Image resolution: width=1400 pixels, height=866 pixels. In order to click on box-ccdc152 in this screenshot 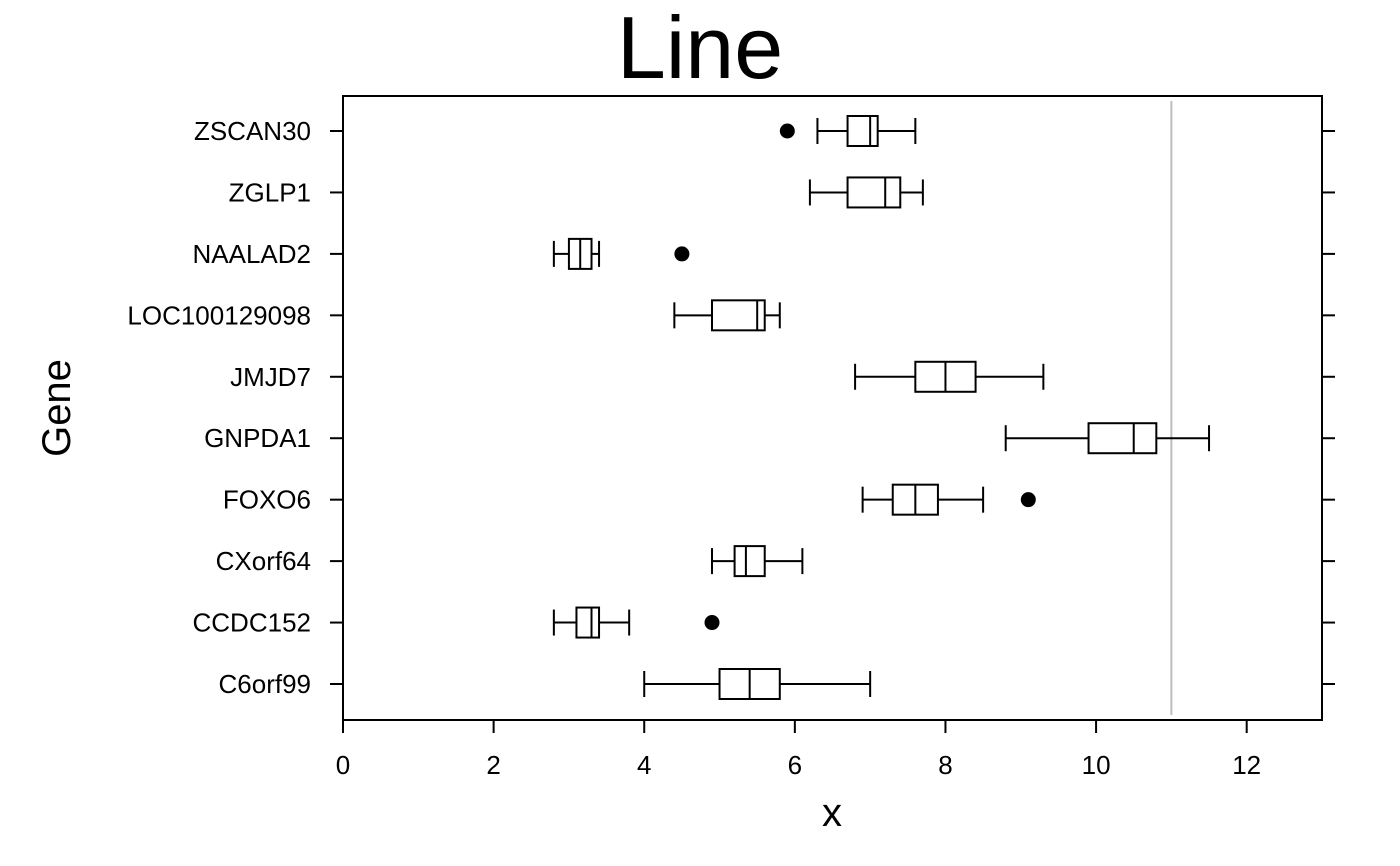, I will do `click(636, 622)`.